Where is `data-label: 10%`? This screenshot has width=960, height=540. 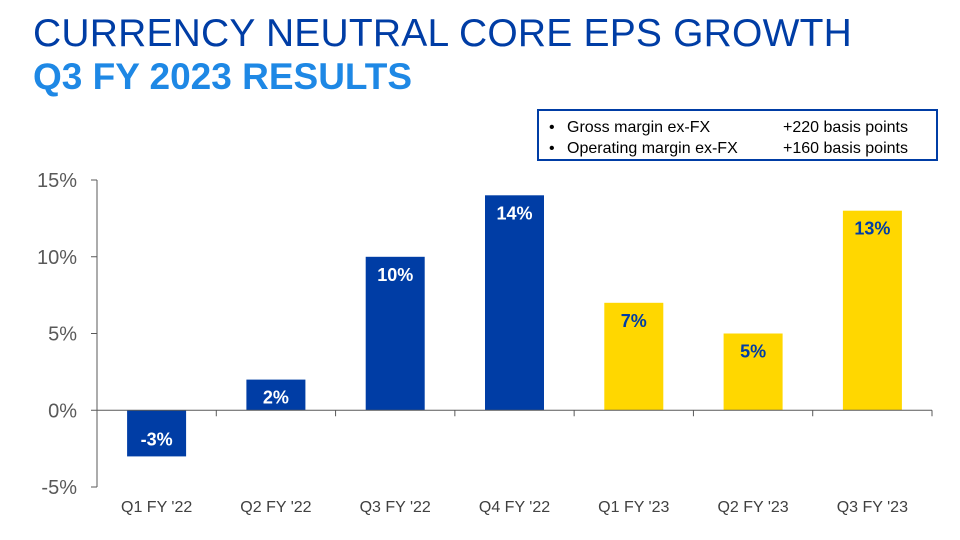 data-label: 10% is located at coordinates (395, 275).